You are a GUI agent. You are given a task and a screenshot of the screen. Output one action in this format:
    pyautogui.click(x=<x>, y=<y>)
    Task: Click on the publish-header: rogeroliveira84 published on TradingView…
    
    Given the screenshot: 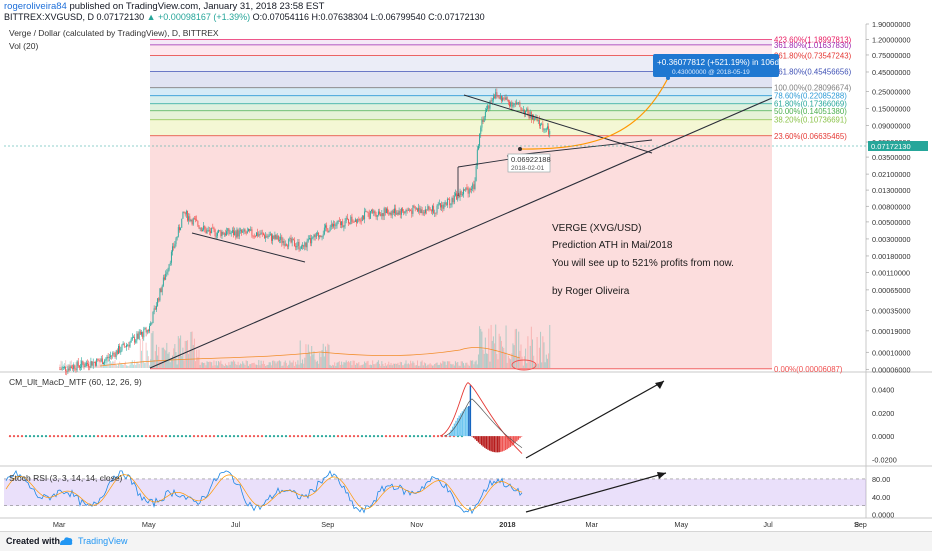 What is the action you would take?
    pyautogui.click(x=164, y=6)
    